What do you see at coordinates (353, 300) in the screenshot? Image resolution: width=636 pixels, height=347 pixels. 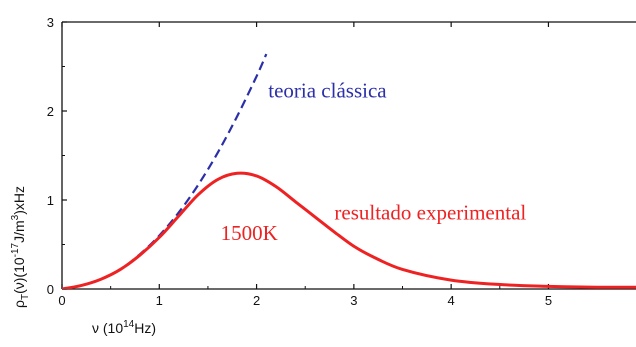 I see `x-tick-label-3: 3` at bounding box center [353, 300].